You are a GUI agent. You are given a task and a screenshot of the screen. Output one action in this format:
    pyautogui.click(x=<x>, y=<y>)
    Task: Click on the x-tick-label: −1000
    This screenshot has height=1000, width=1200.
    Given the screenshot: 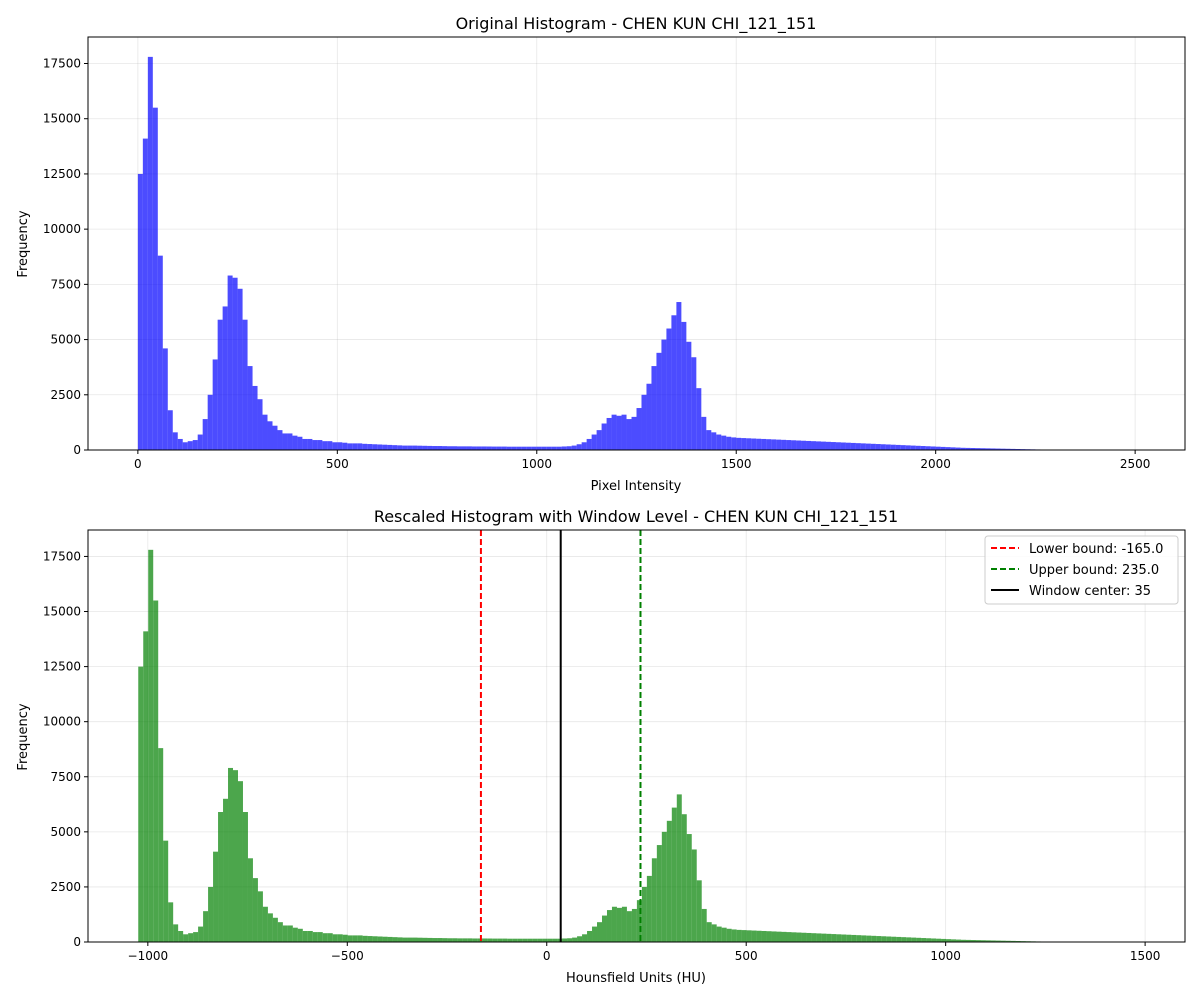 What is the action you would take?
    pyautogui.click(x=148, y=956)
    